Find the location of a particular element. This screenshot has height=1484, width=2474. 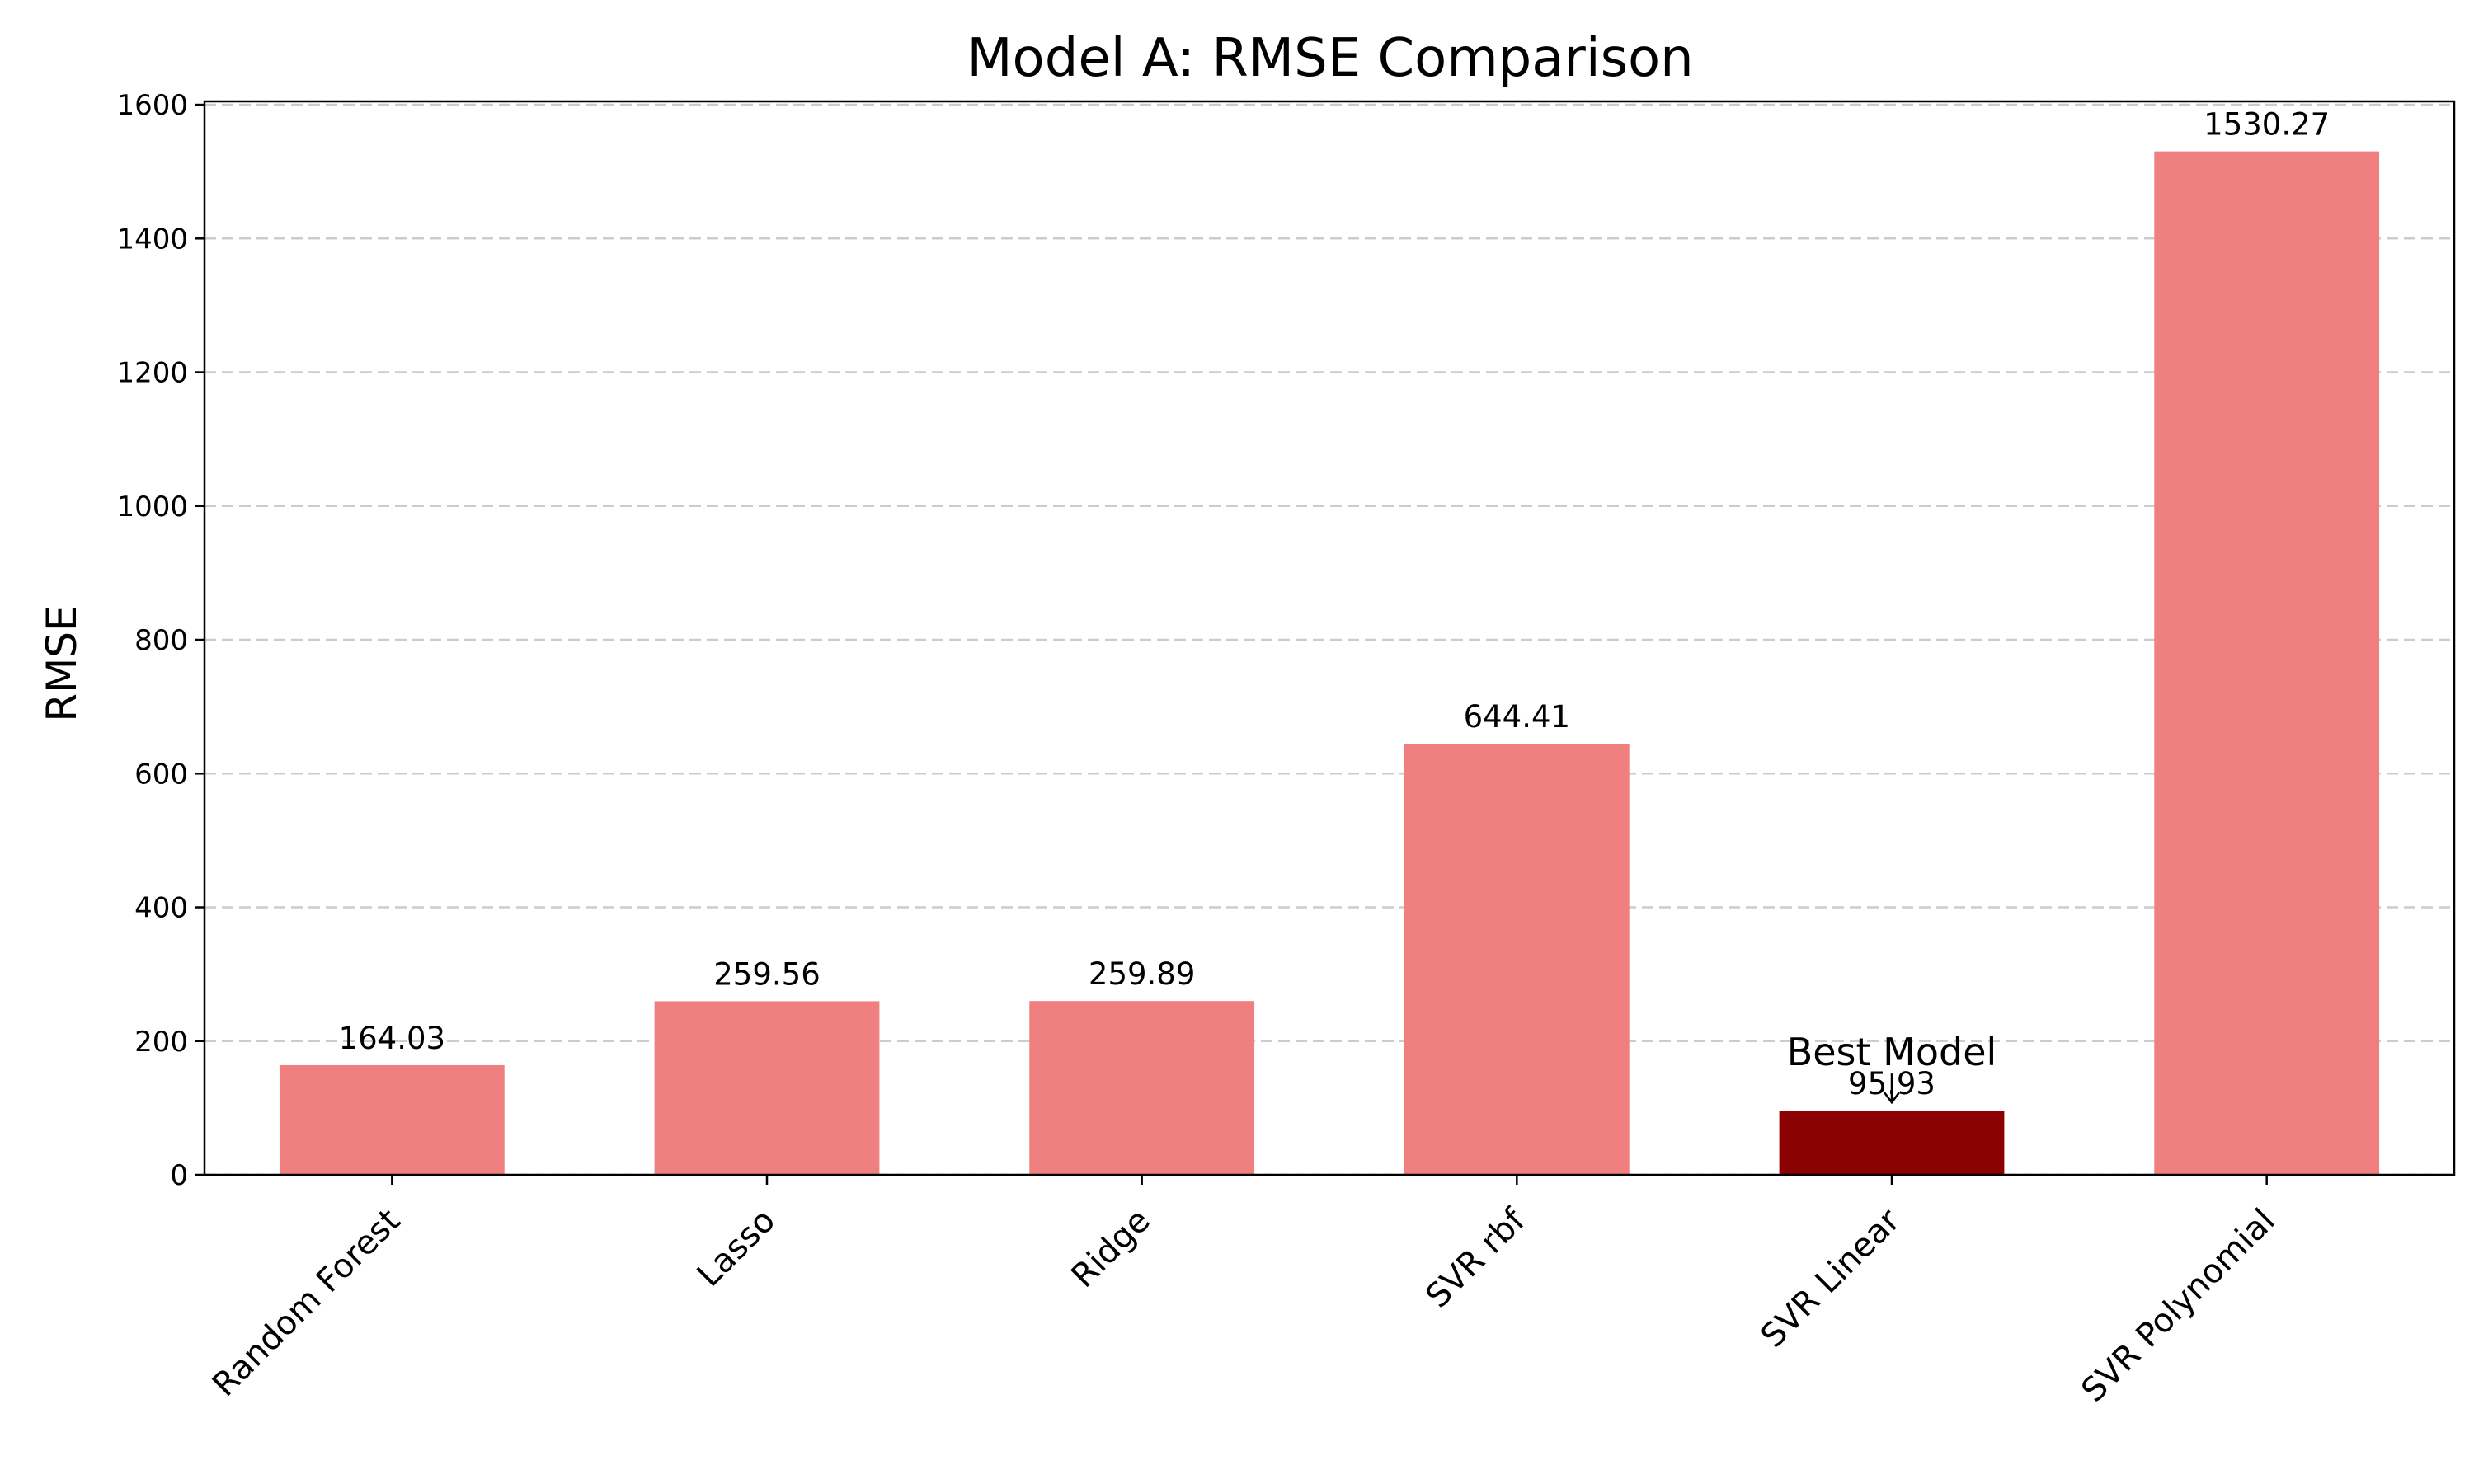

x-tick-label: Random Forest is located at coordinates (306, 1303).